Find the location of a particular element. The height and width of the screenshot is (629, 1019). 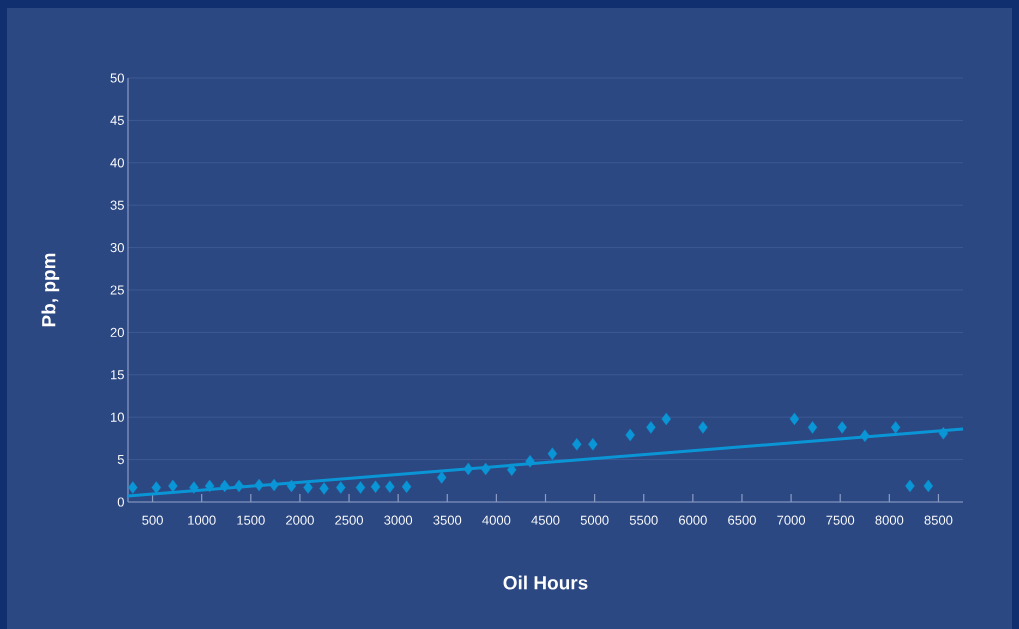

y-tick-label: 0 is located at coordinates (120, 502).